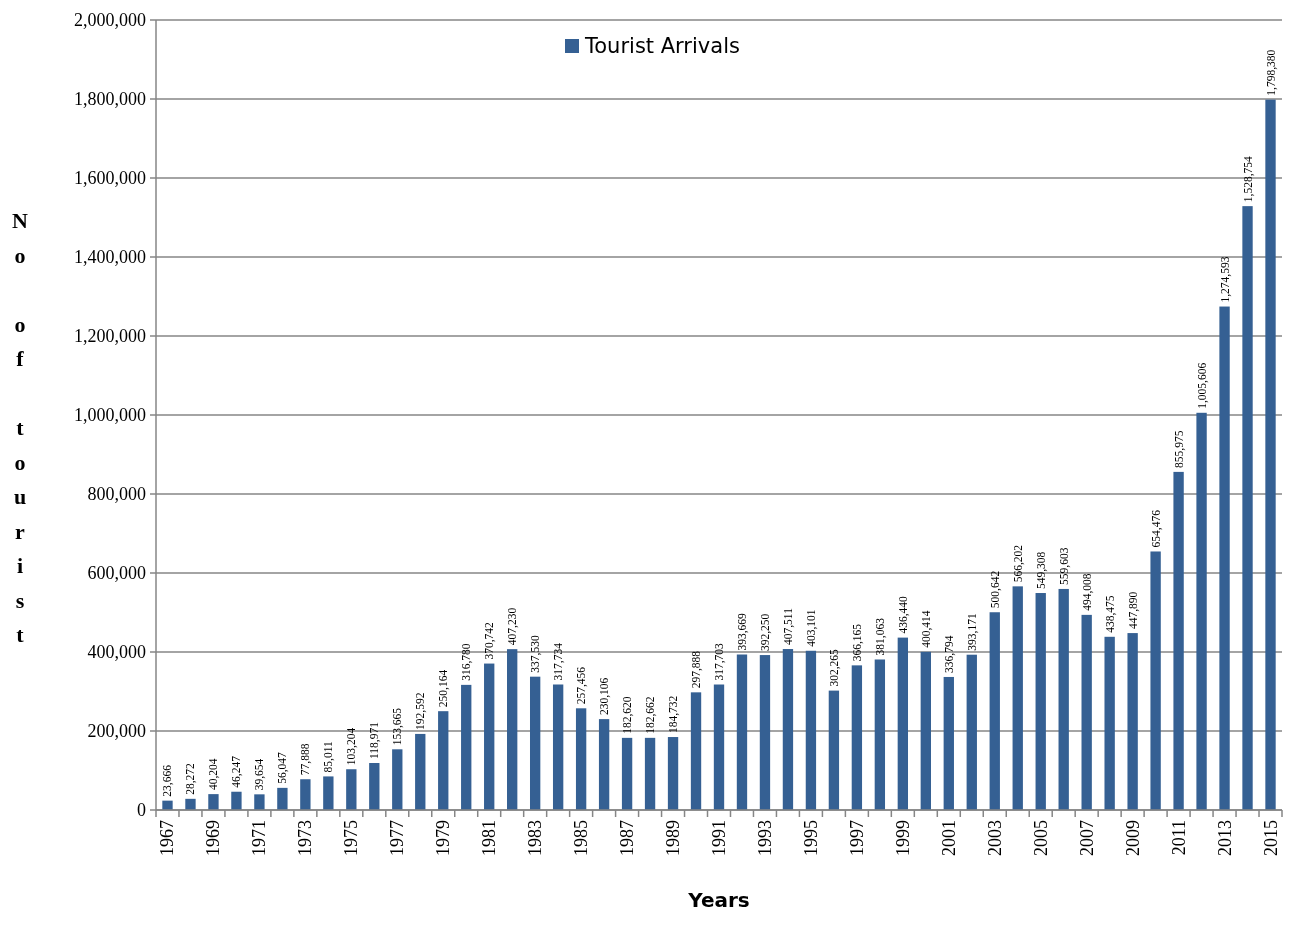 This screenshot has width=1298, height=925. Describe the element at coordinates (1271, 72) in the screenshot. I see `data-label: 1,798,380` at that location.